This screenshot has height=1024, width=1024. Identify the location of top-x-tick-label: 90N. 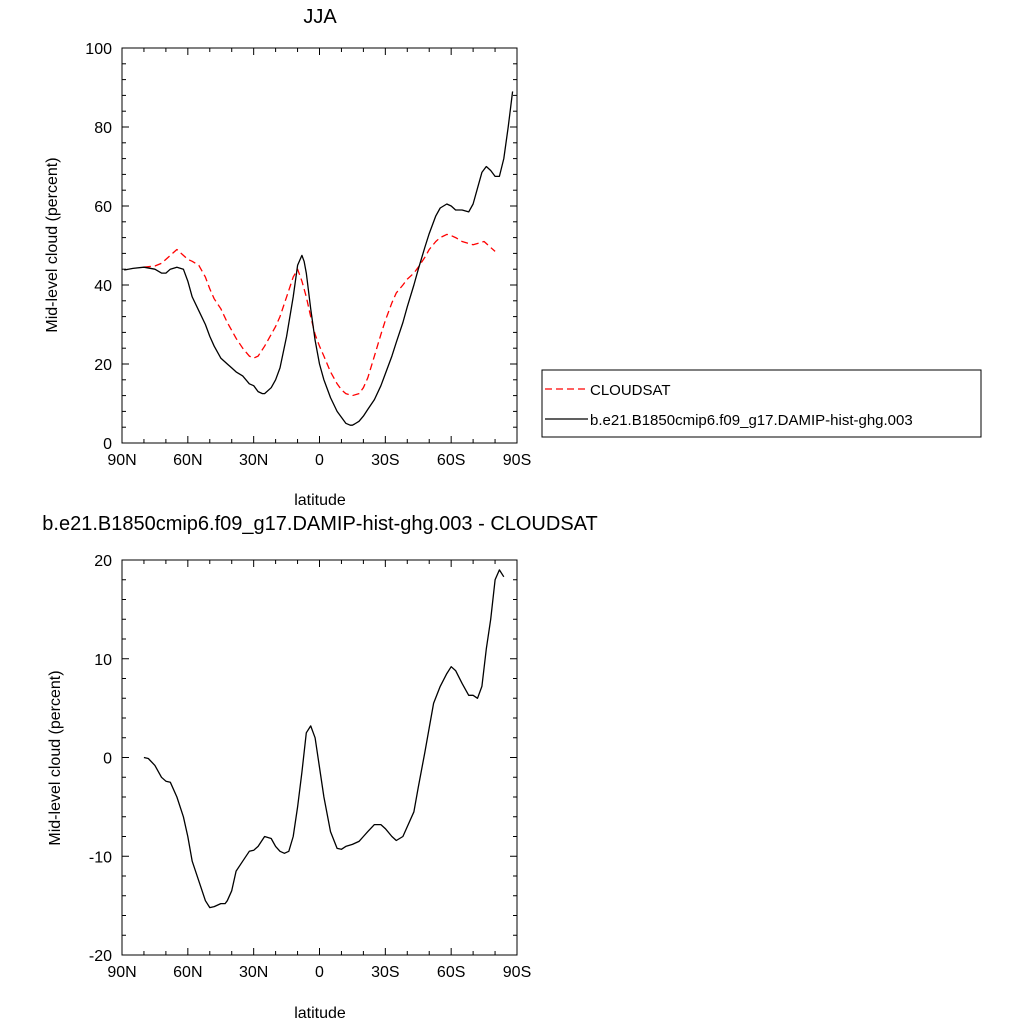
(121, 460).